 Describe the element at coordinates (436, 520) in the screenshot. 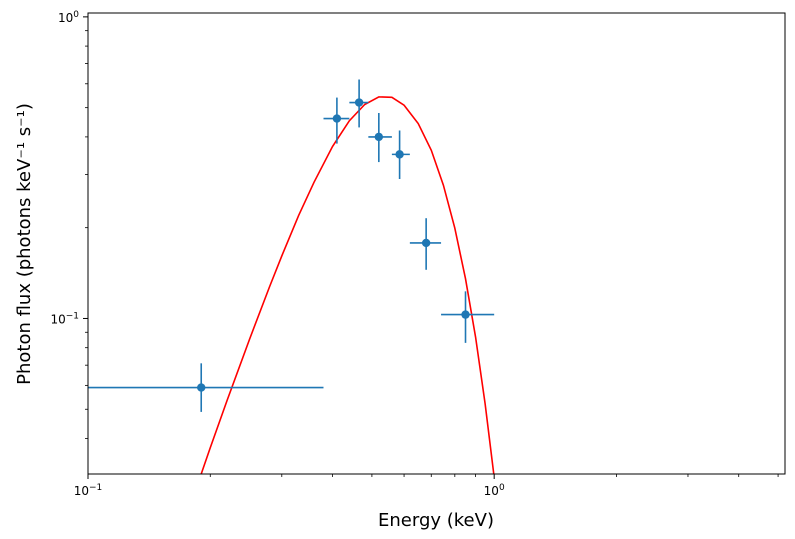

I see `x-axis-label: Energy (keV)` at that location.